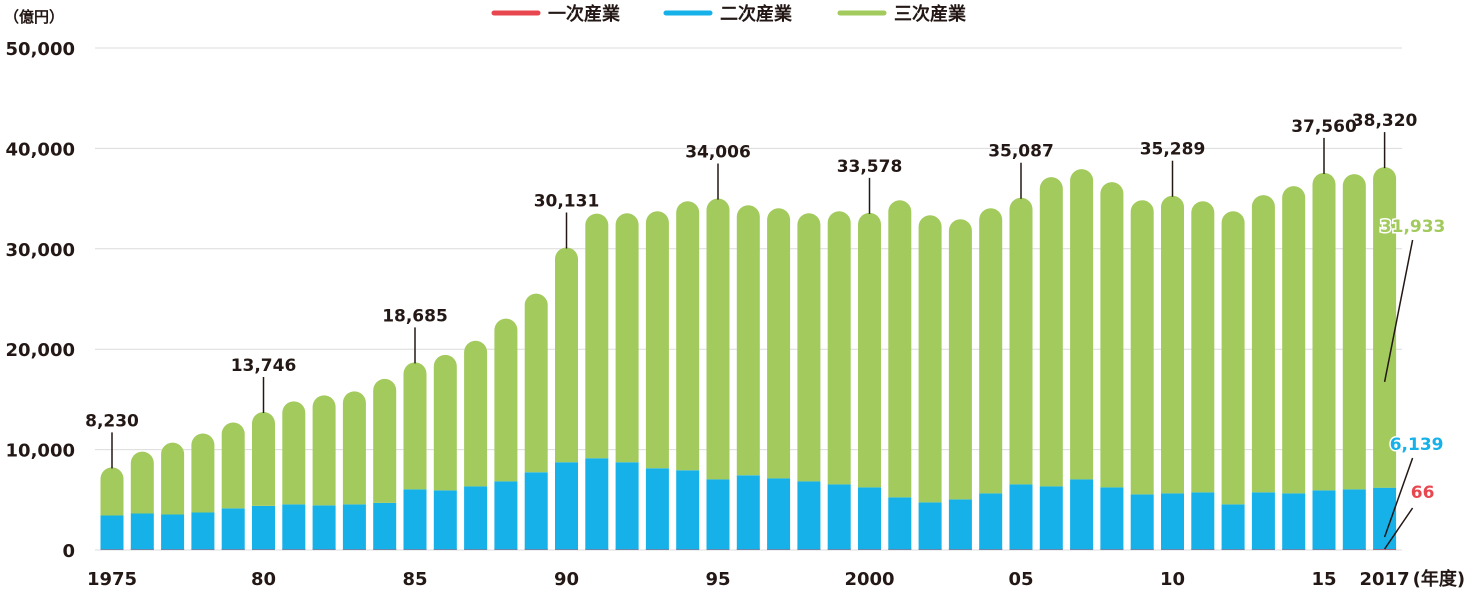 This screenshot has width=1467, height=590. Describe the element at coordinates (567, 201) in the screenshot. I see `total-label-15: 30,131` at that location.